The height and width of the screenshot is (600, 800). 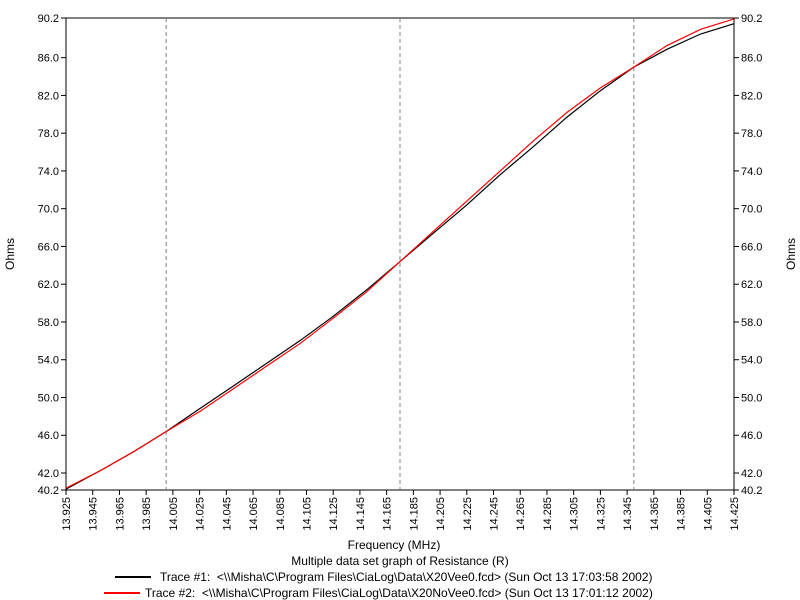 I want to click on y-tick-label-left: 66.0, so click(x=48, y=247).